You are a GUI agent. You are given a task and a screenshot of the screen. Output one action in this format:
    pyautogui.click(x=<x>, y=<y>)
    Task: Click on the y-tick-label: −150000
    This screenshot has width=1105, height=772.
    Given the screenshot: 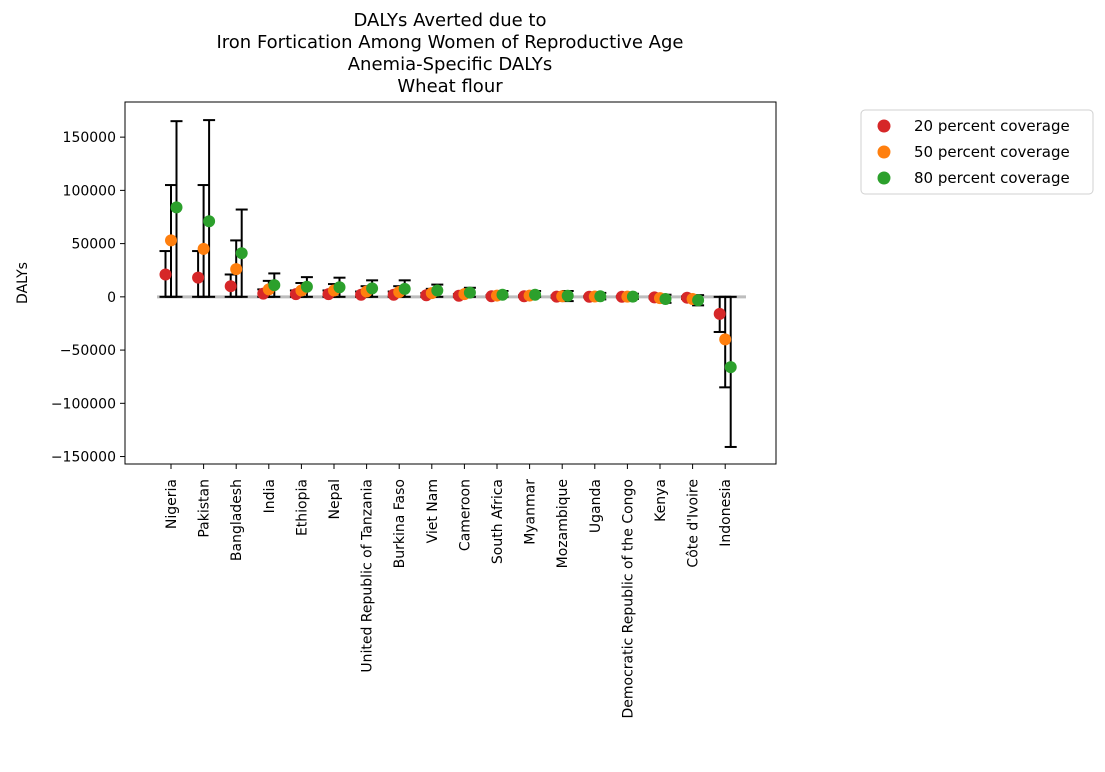 What is the action you would take?
    pyautogui.click(x=83, y=458)
    